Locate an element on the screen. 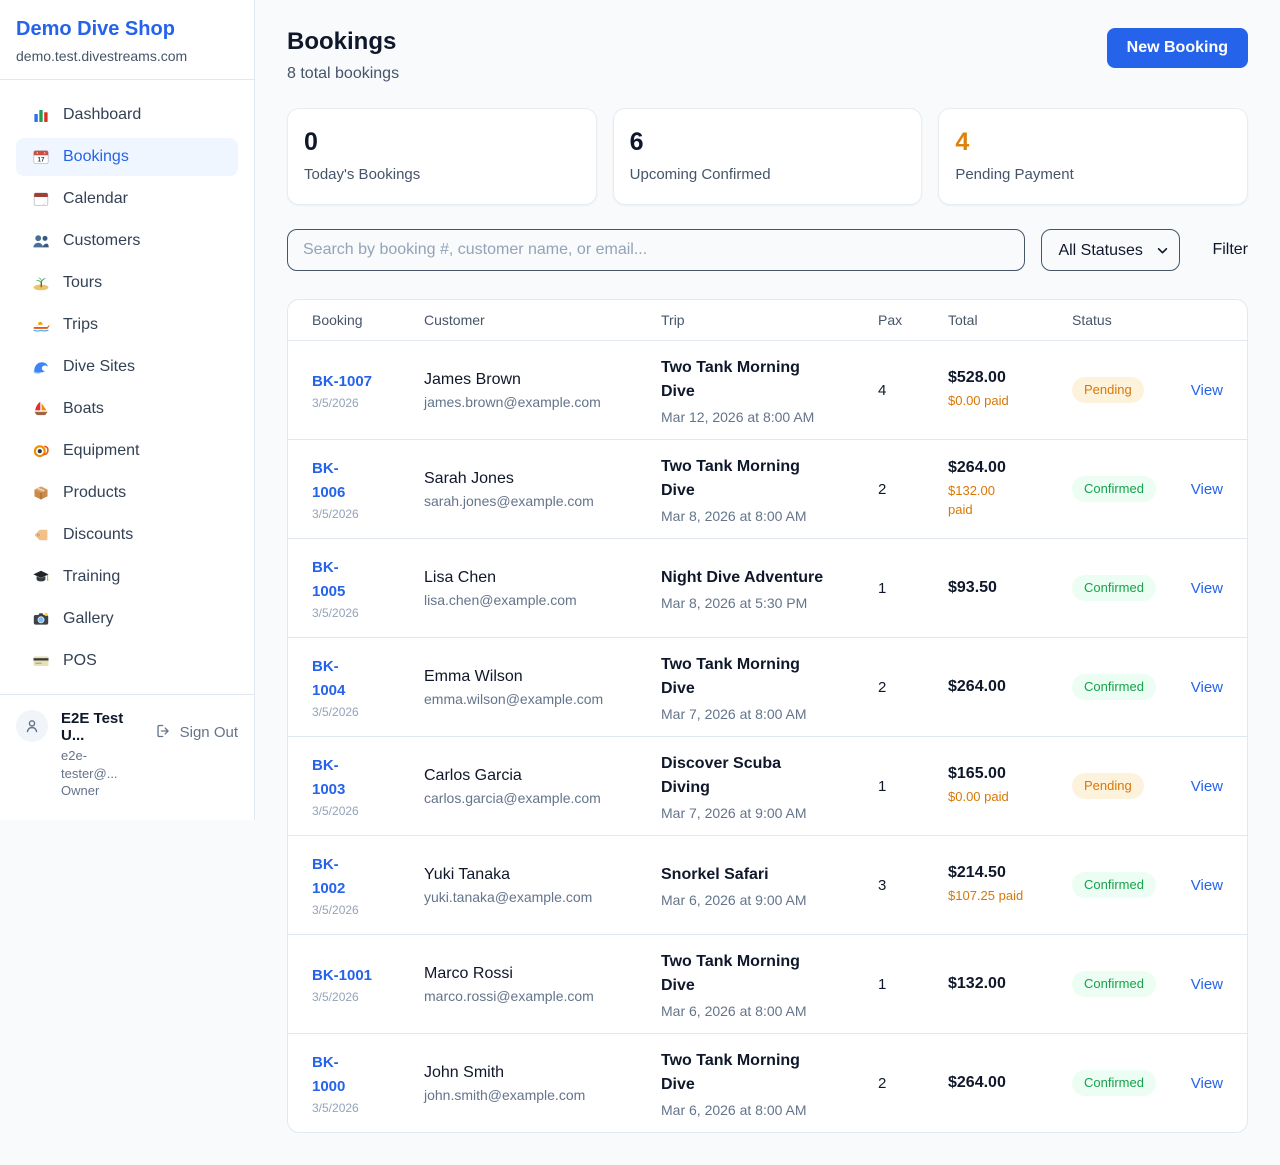 This screenshot has height=1165, width=1280. search-input is located at coordinates (656, 250).